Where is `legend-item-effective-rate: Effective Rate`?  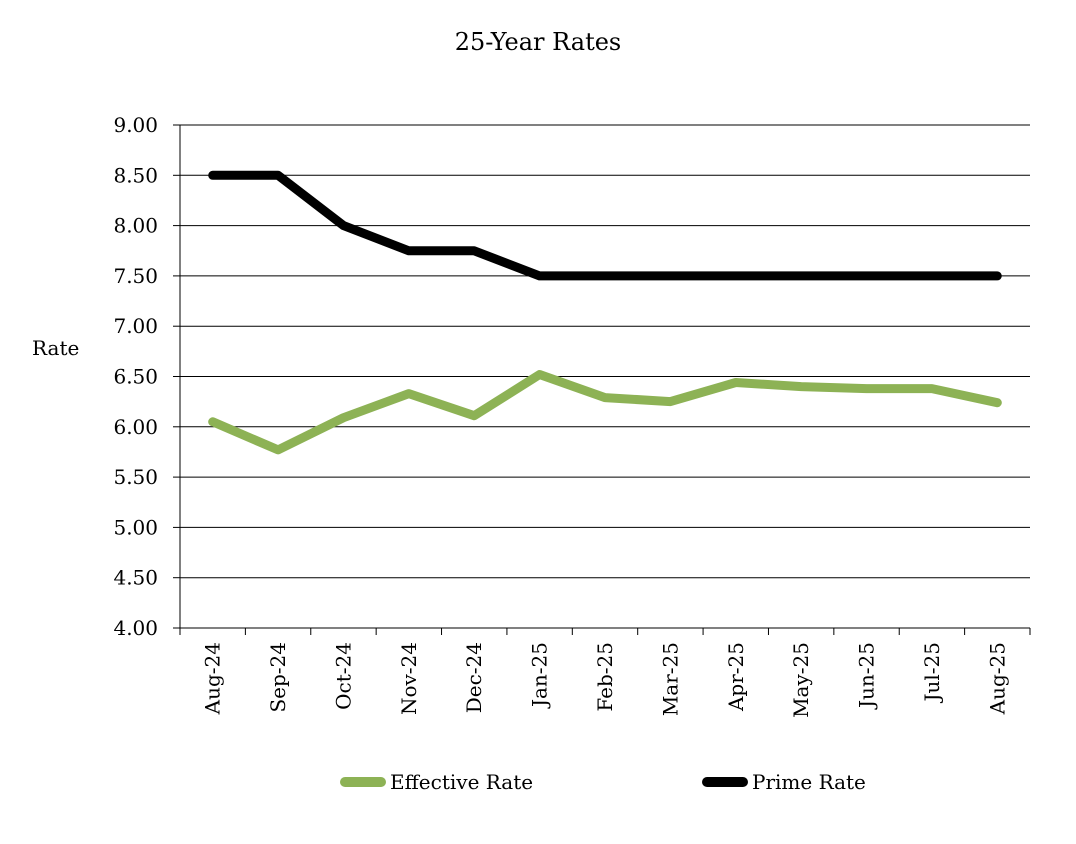 legend-item-effective-rate: Effective Rate is located at coordinates (436, 782).